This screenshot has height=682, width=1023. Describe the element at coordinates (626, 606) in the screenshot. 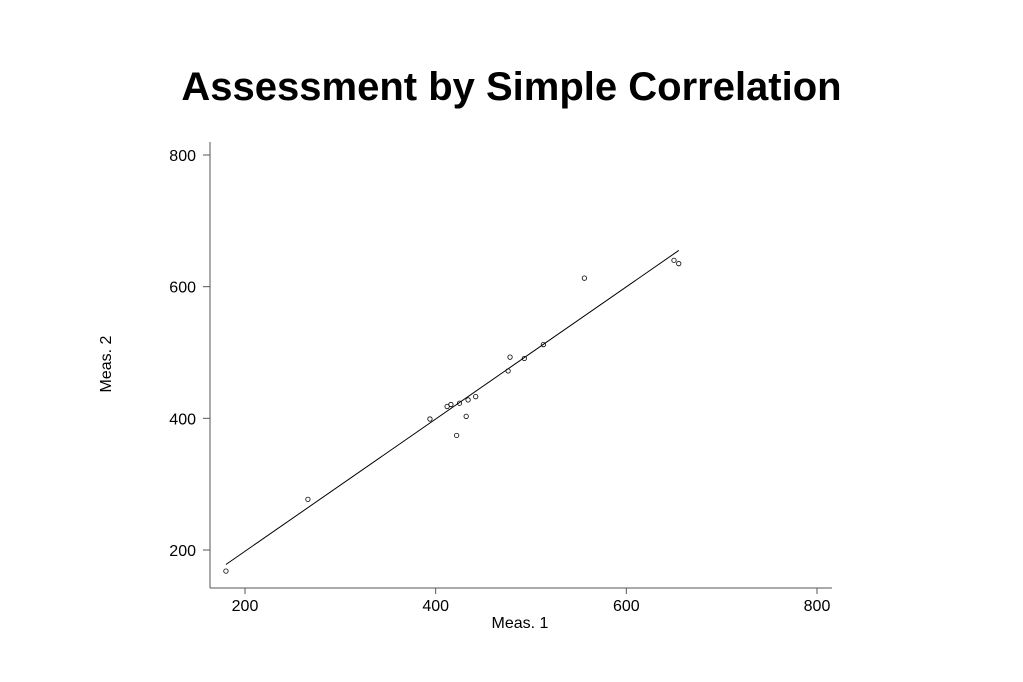

I see `x-tick-label: 600` at that location.